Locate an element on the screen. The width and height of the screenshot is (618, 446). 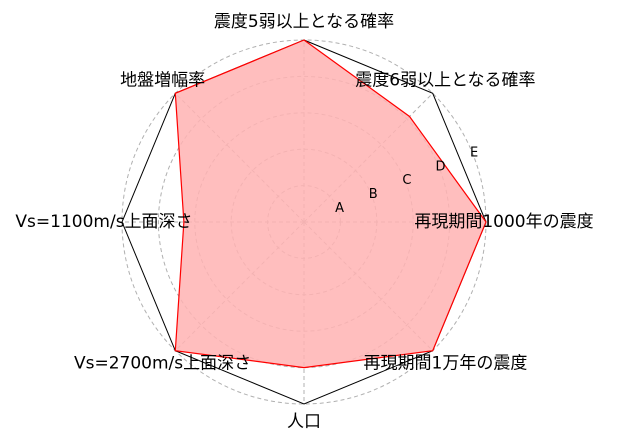
ring-label: C is located at coordinates (406, 180).